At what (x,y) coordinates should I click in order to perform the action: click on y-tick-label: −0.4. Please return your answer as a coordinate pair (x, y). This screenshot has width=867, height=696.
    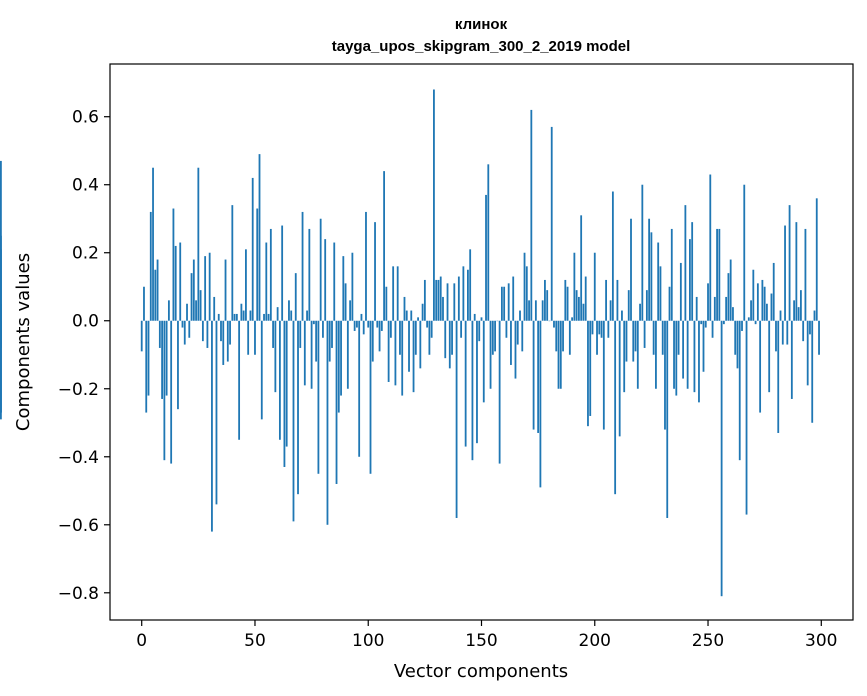
    Looking at the image, I should click on (78, 458).